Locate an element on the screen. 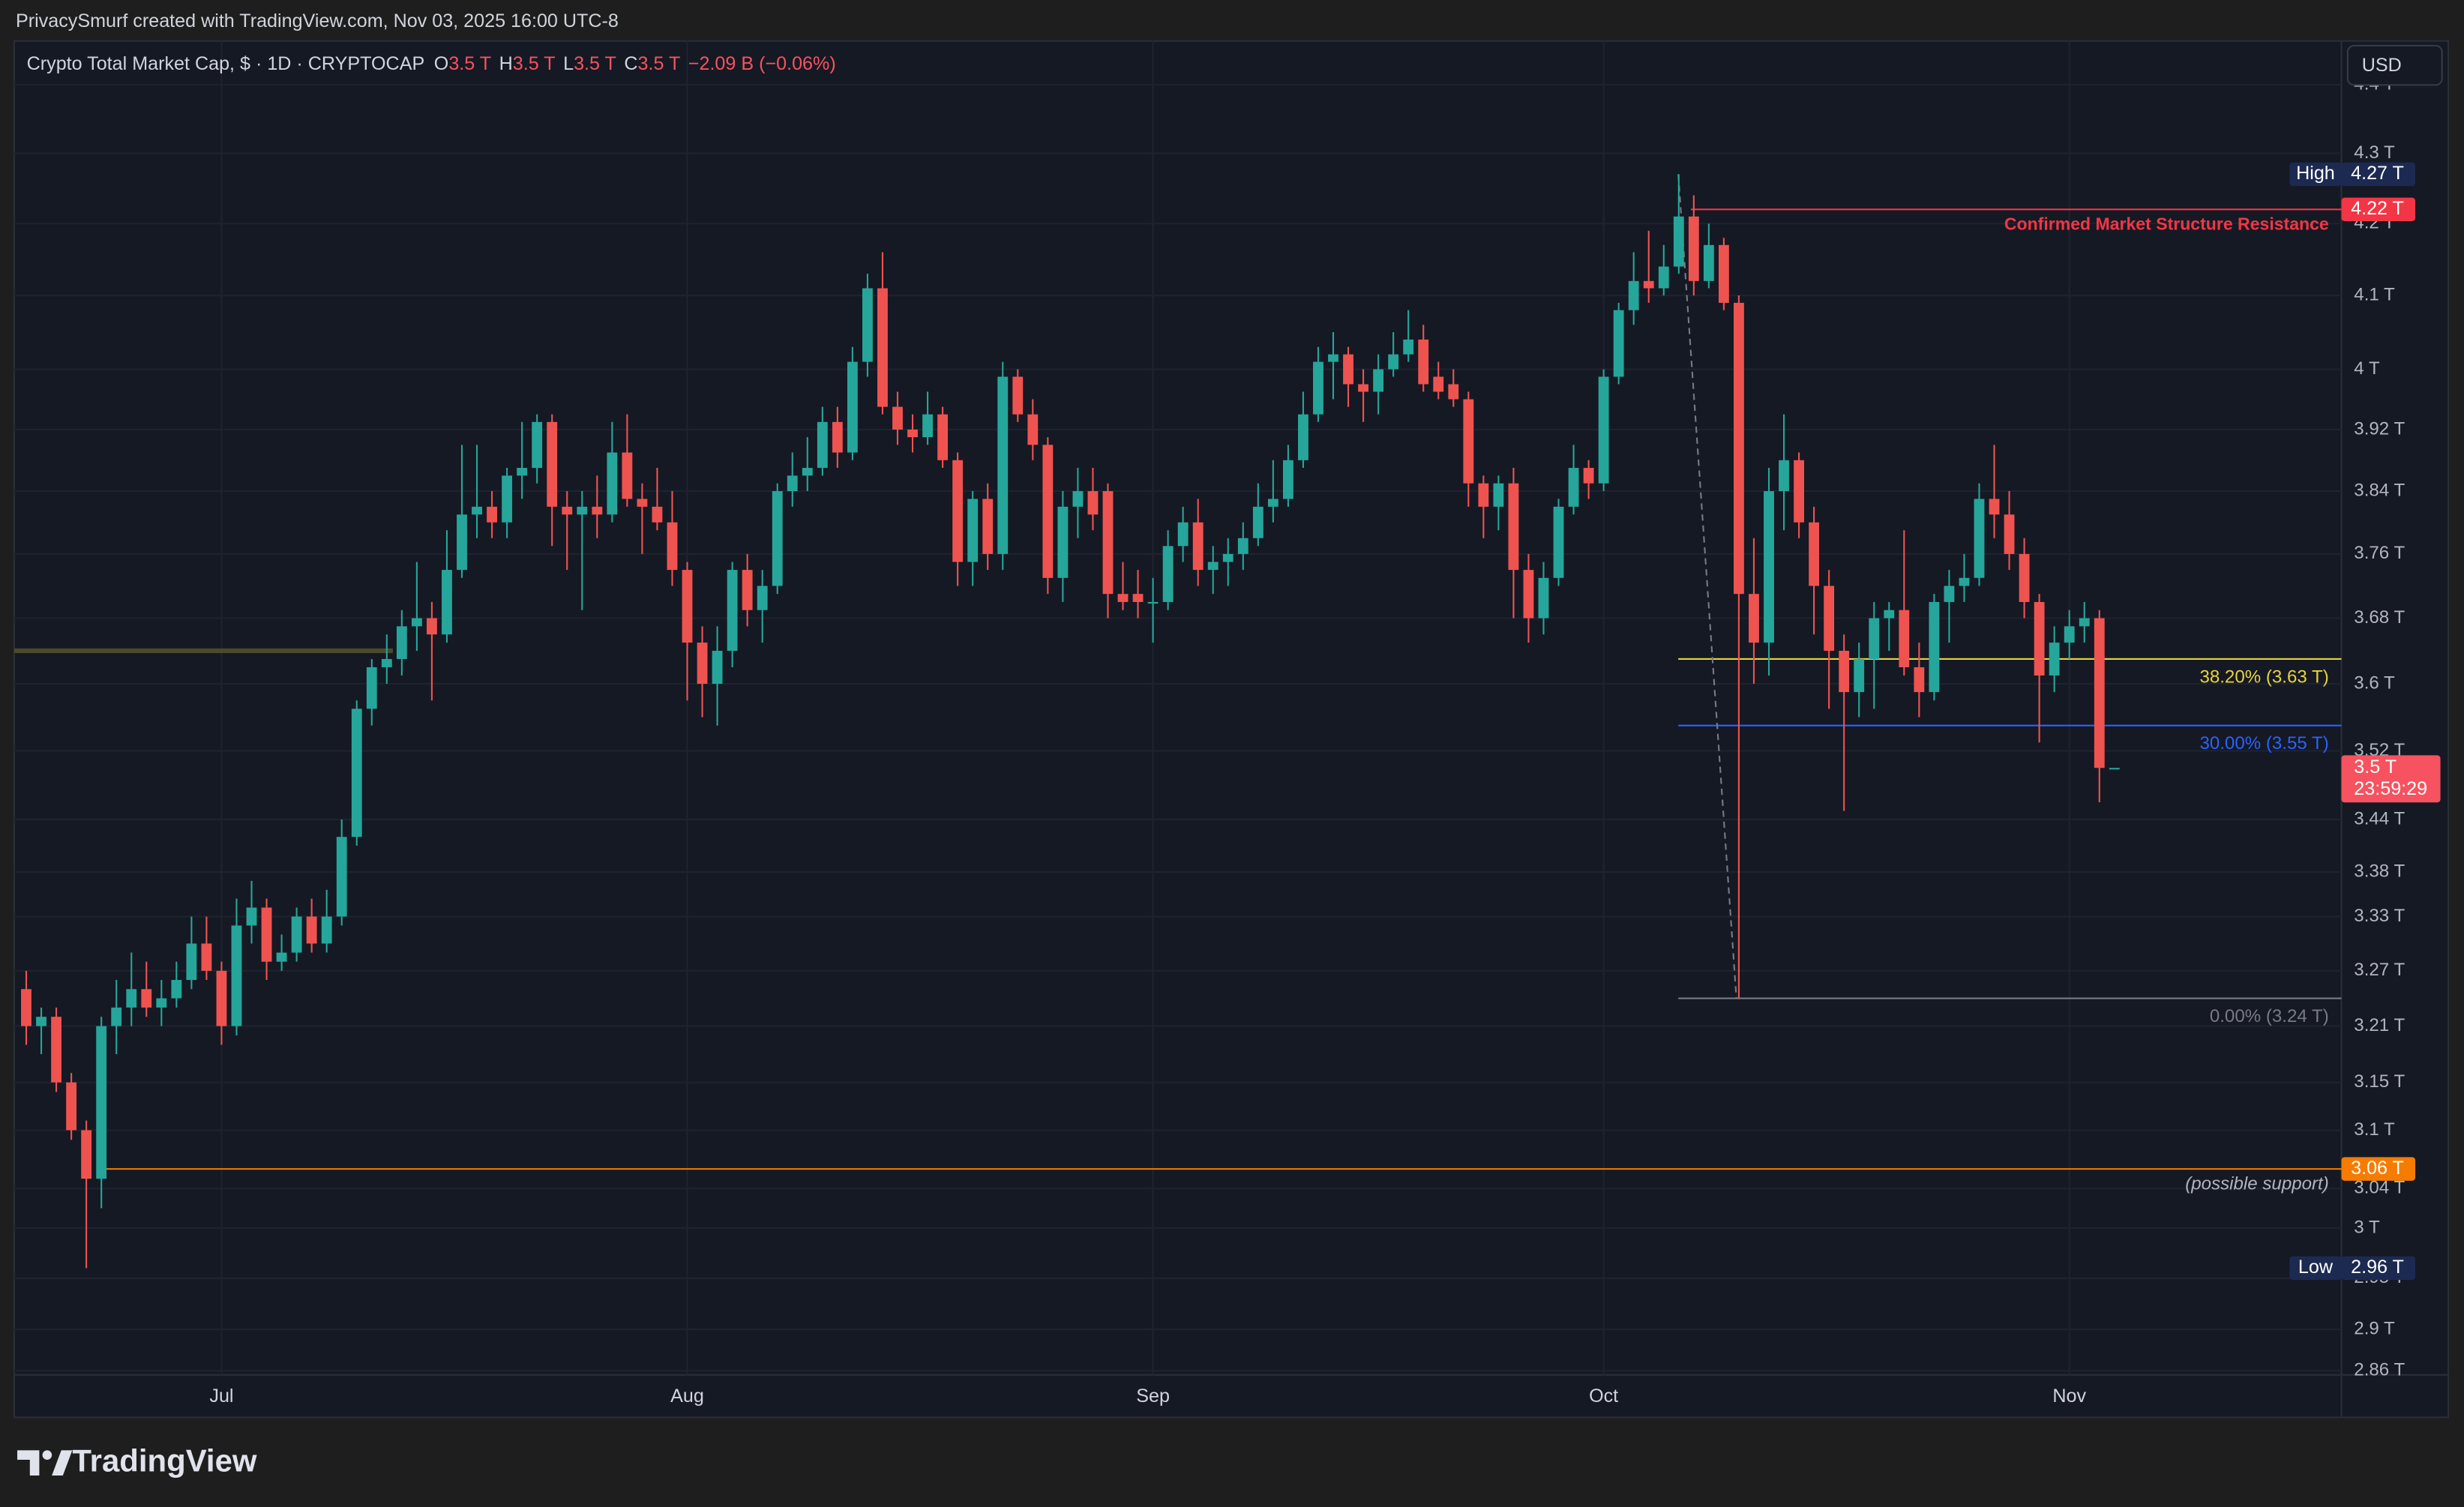  countdown: 23:59:29 is located at coordinates (2390, 788).